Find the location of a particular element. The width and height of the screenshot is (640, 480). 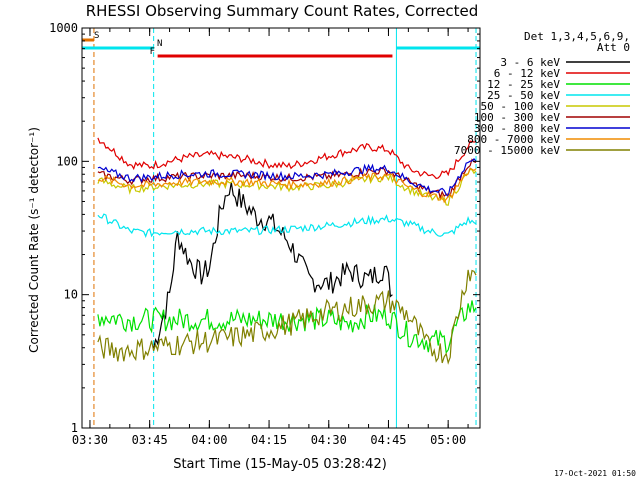

x-tick-label: 03:30 is located at coordinates (90, 440).